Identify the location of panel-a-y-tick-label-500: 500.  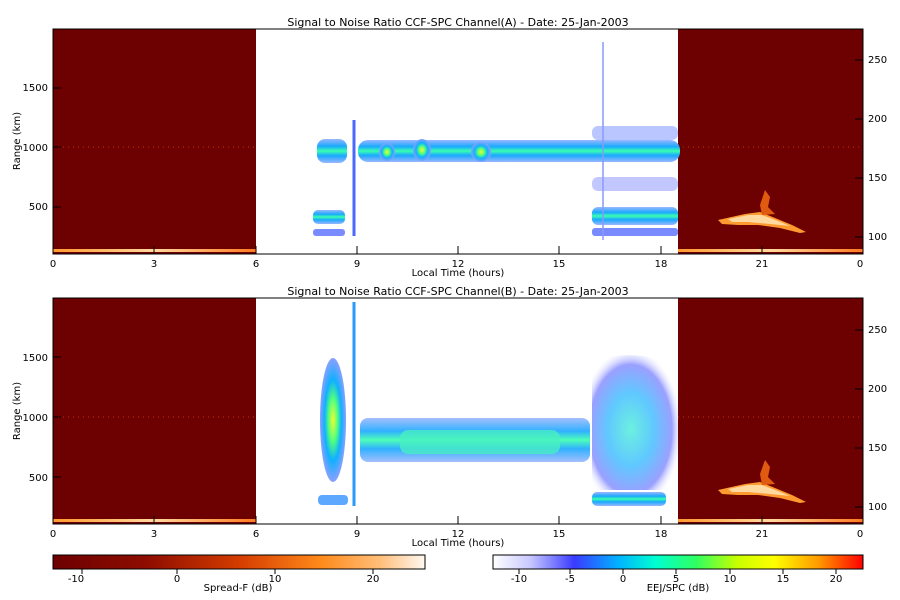
(38, 207).